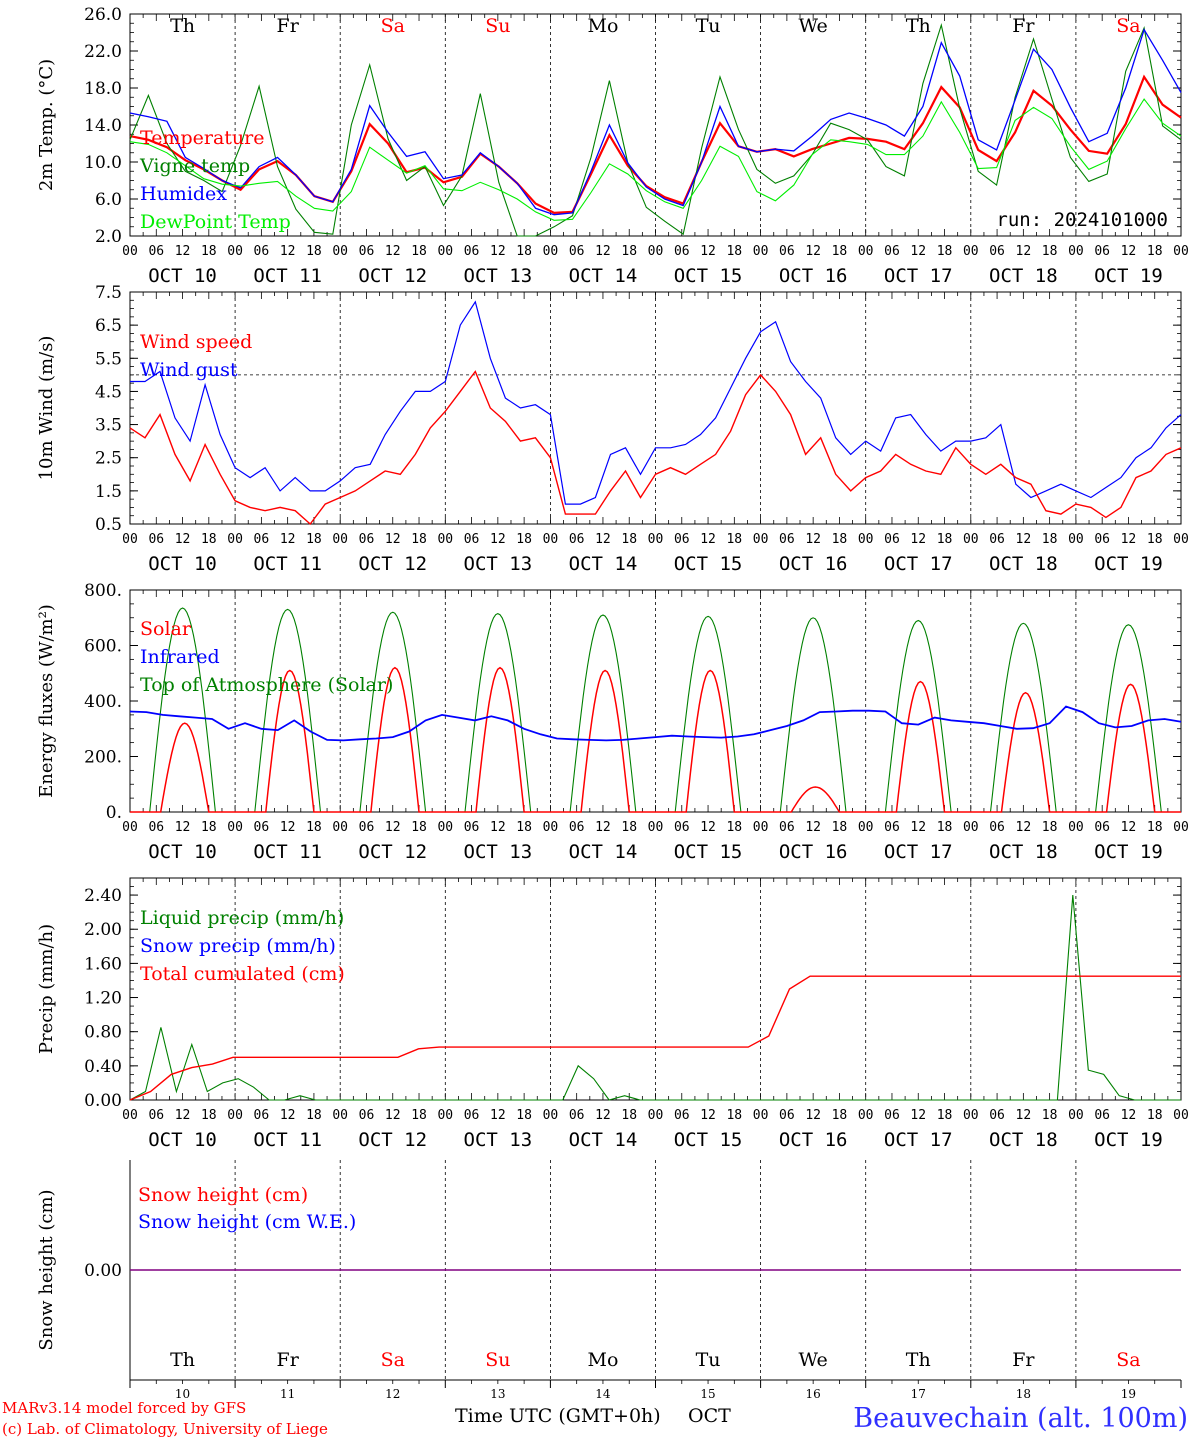  What do you see at coordinates (918, 26) in the screenshot?
I see `weekday-label: Th` at bounding box center [918, 26].